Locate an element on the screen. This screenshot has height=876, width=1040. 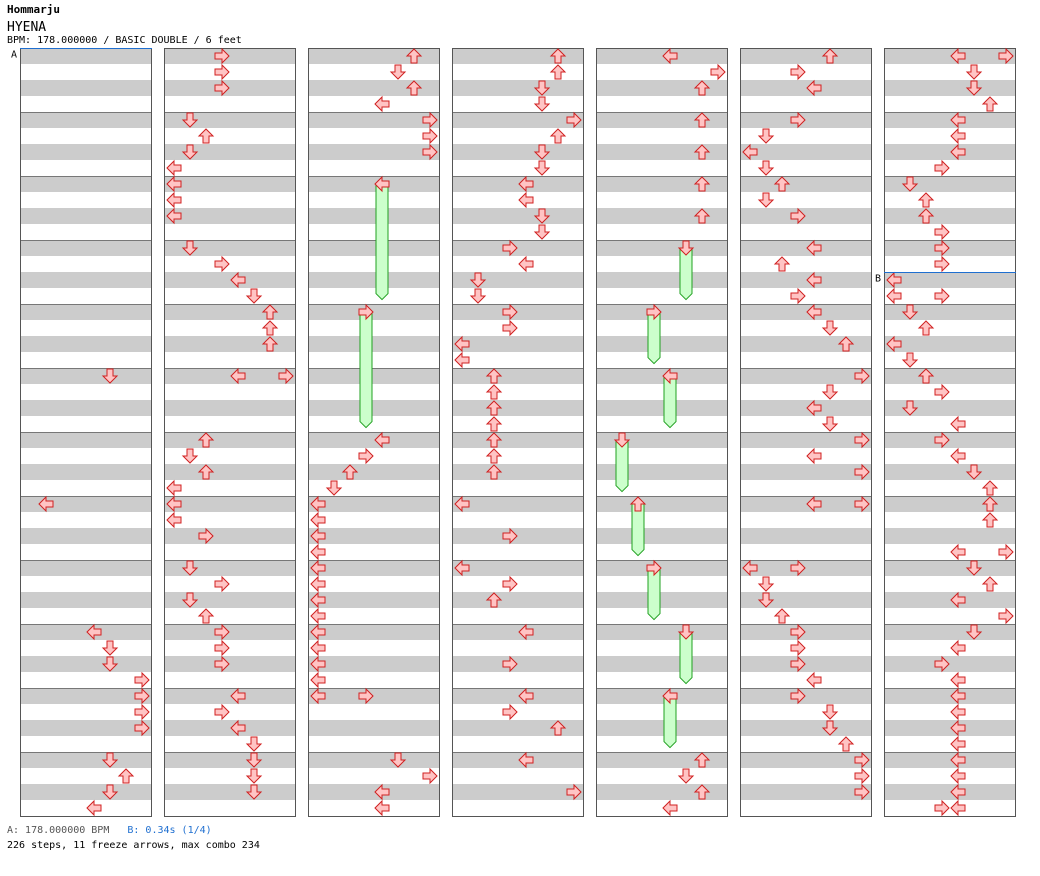
legend-b: B: 0.34s (1/4) is located at coordinates (169, 830).